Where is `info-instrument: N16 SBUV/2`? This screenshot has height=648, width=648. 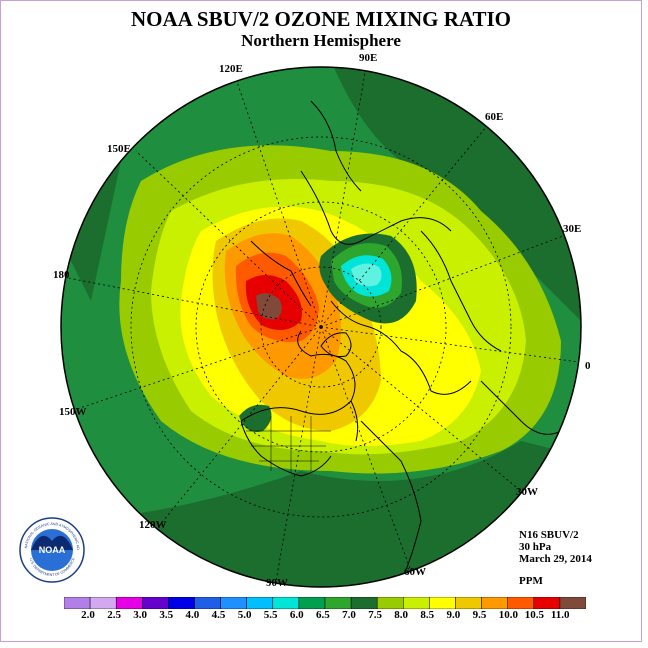 info-instrument: N16 SBUV/2 is located at coordinates (549, 535).